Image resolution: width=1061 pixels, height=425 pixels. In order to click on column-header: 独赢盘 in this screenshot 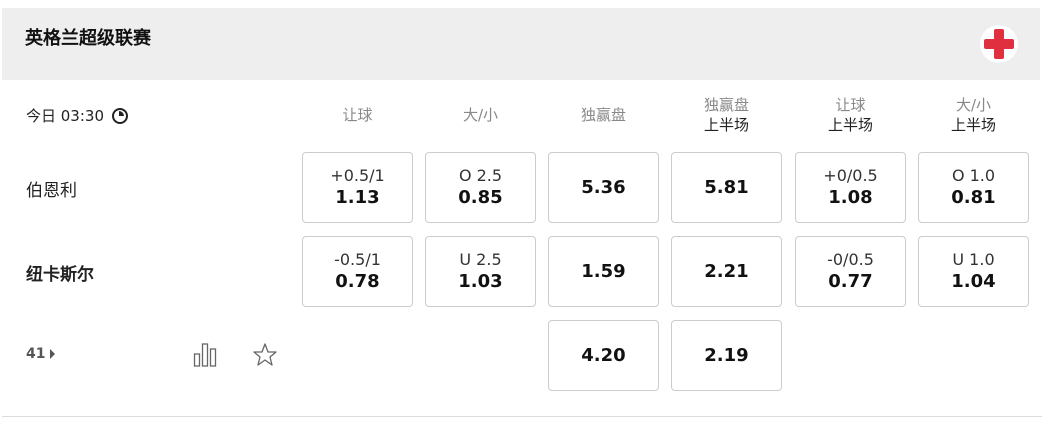, I will do `click(603, 115)`.